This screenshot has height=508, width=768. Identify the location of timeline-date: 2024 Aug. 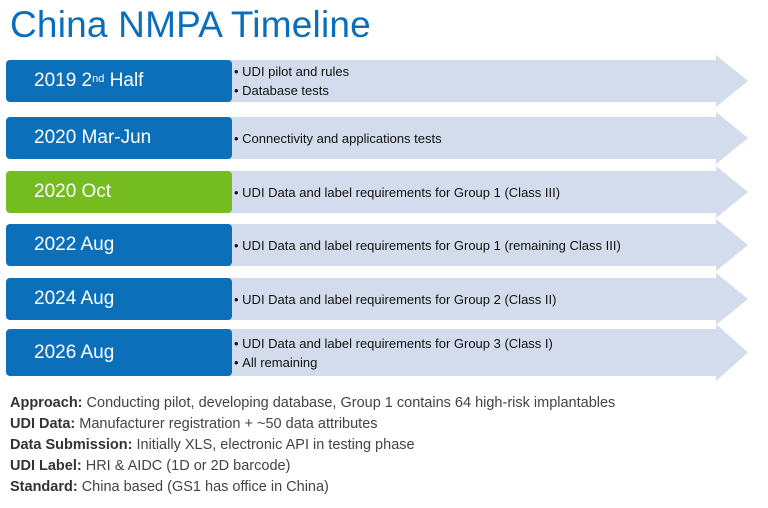
(119, 299).